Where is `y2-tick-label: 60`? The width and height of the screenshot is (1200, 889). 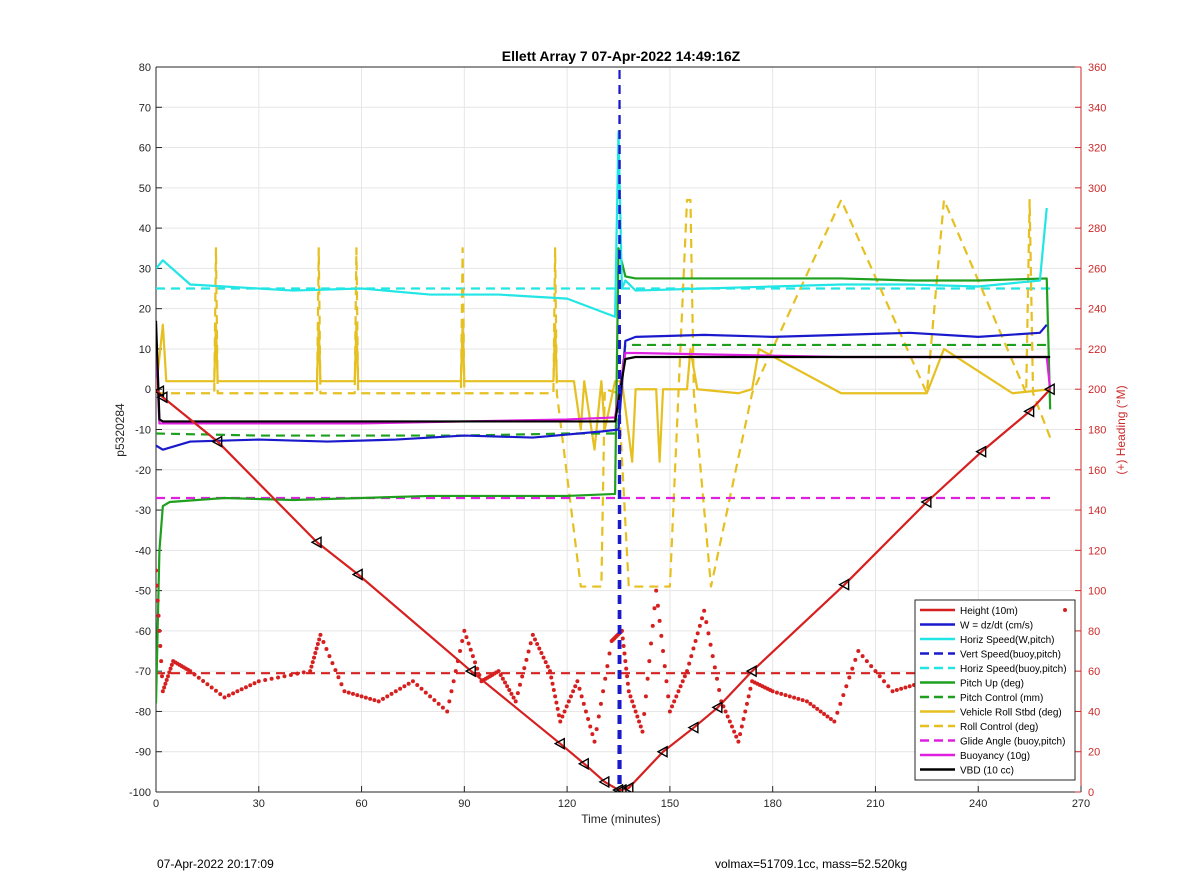 y2-tick-label: 60 is located at coordinates (1094, 672).